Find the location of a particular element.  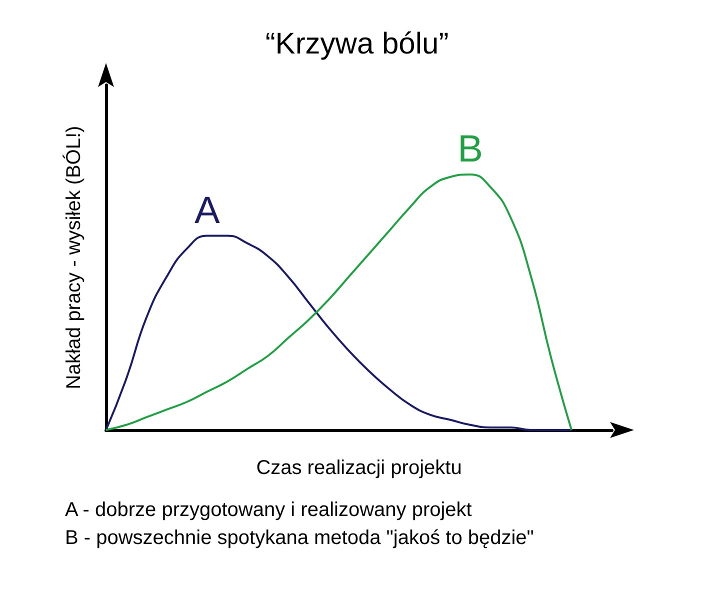

x-axis-title: Czas realizacji projektu is located at coordinates (359, 468).